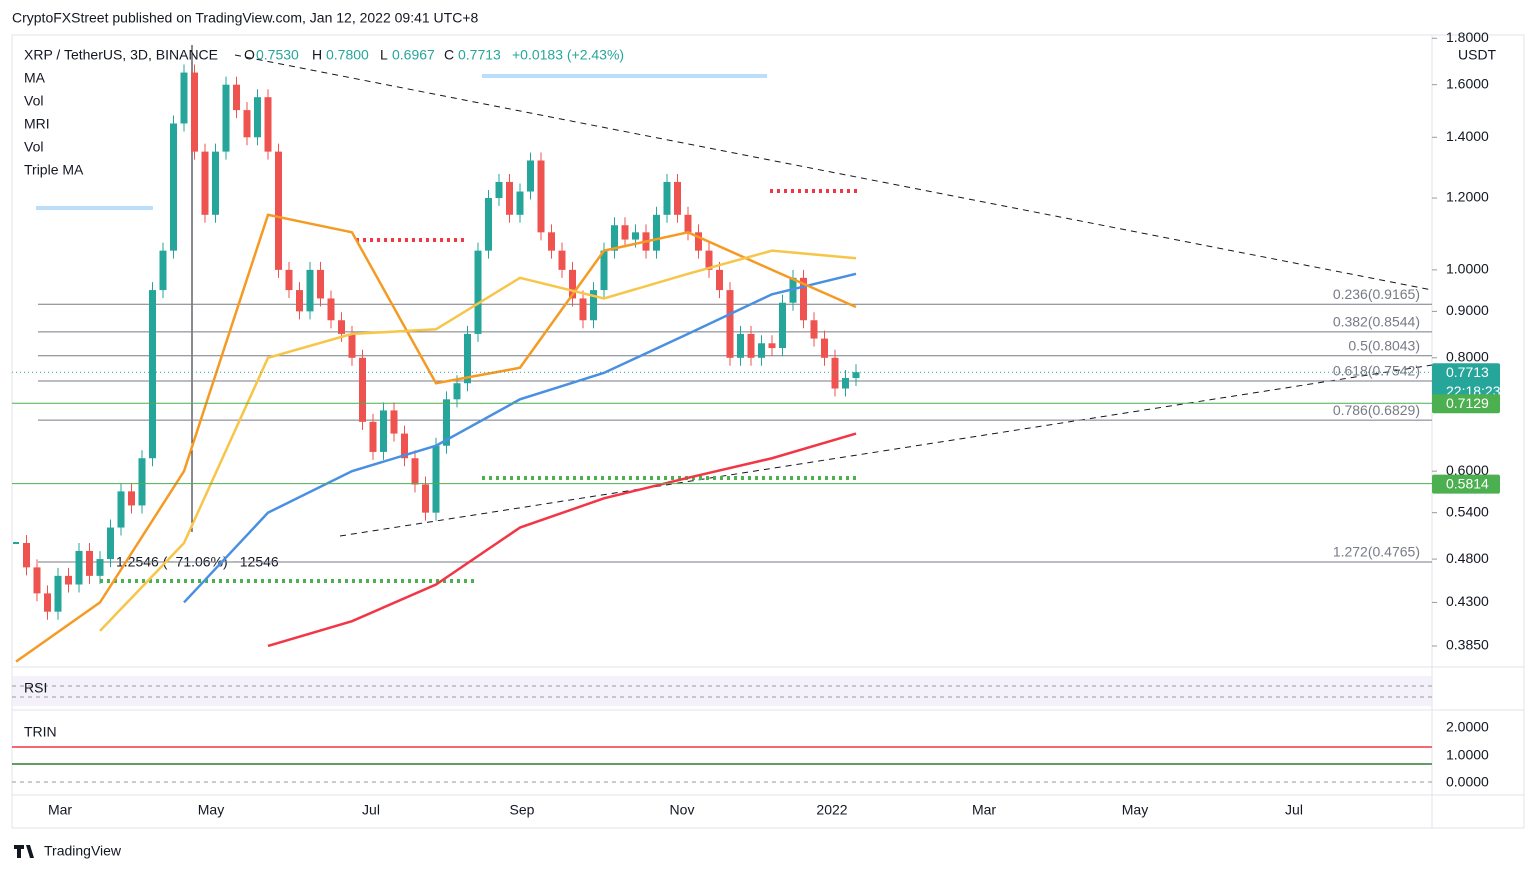  I want to click on high: 0.7800, so click(347, 55).